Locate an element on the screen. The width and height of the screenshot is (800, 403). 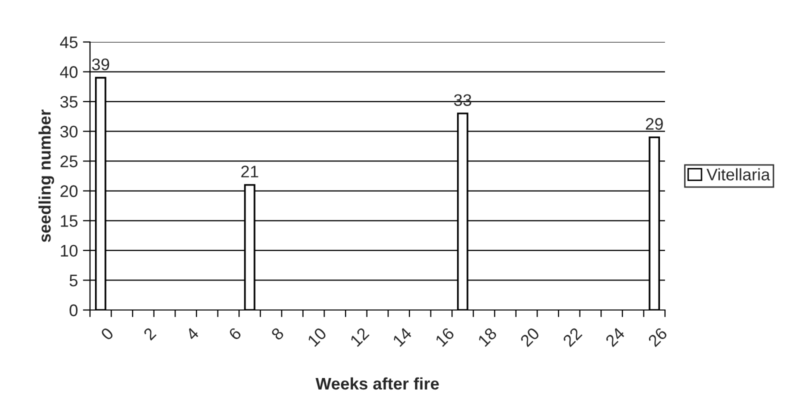
data-label: 39 is located at coordinates (101, 64).